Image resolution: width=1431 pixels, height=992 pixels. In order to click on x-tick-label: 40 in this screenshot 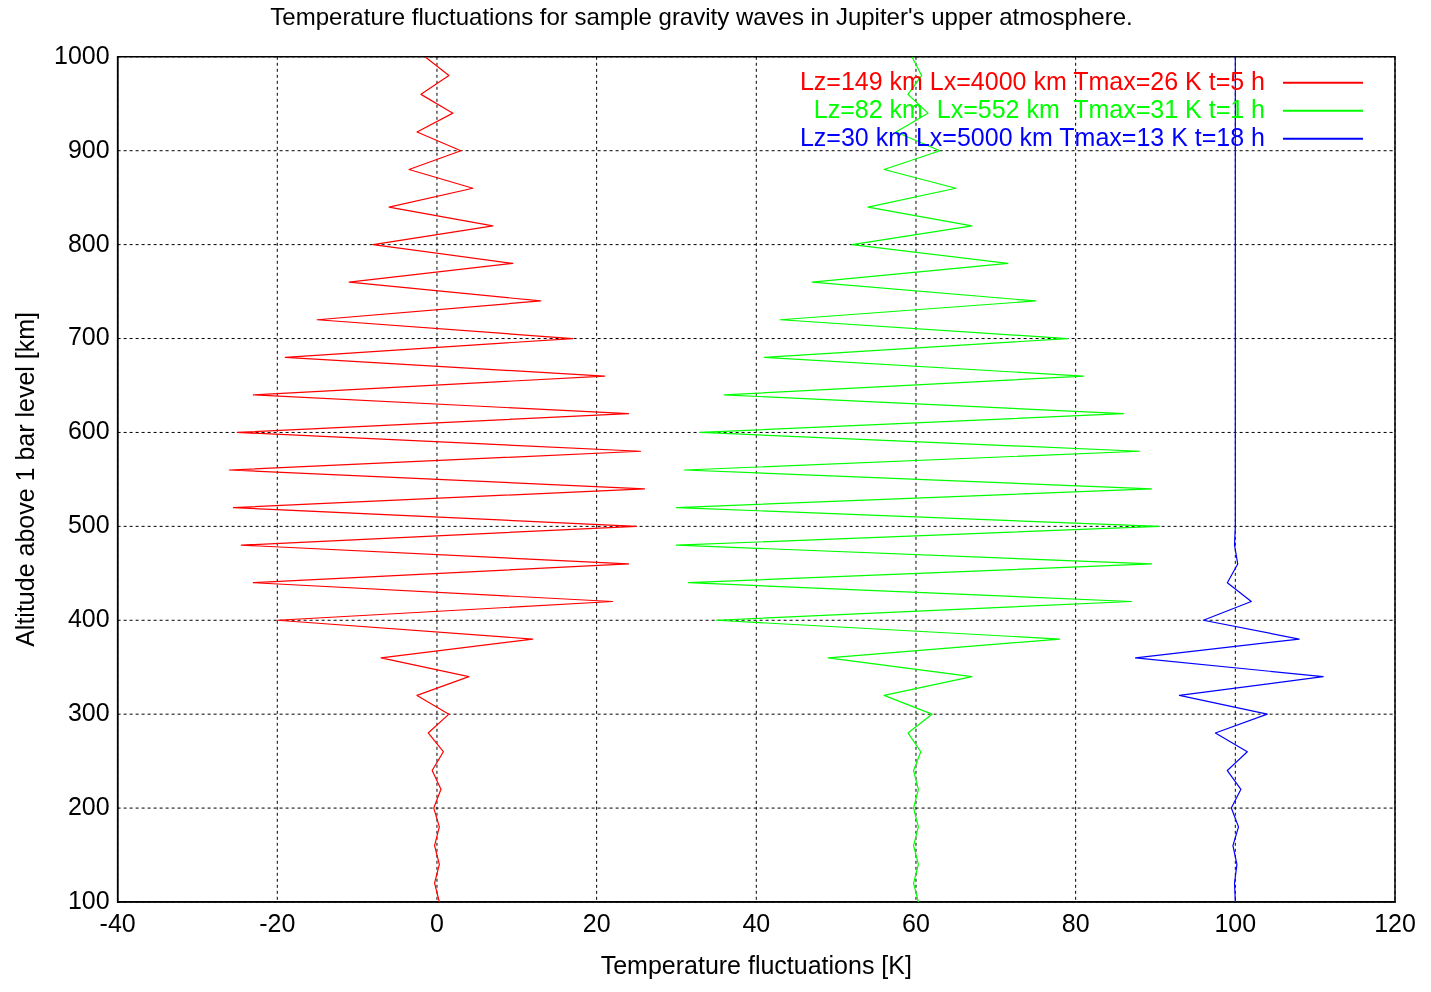, I will do `click(756, 922)`.